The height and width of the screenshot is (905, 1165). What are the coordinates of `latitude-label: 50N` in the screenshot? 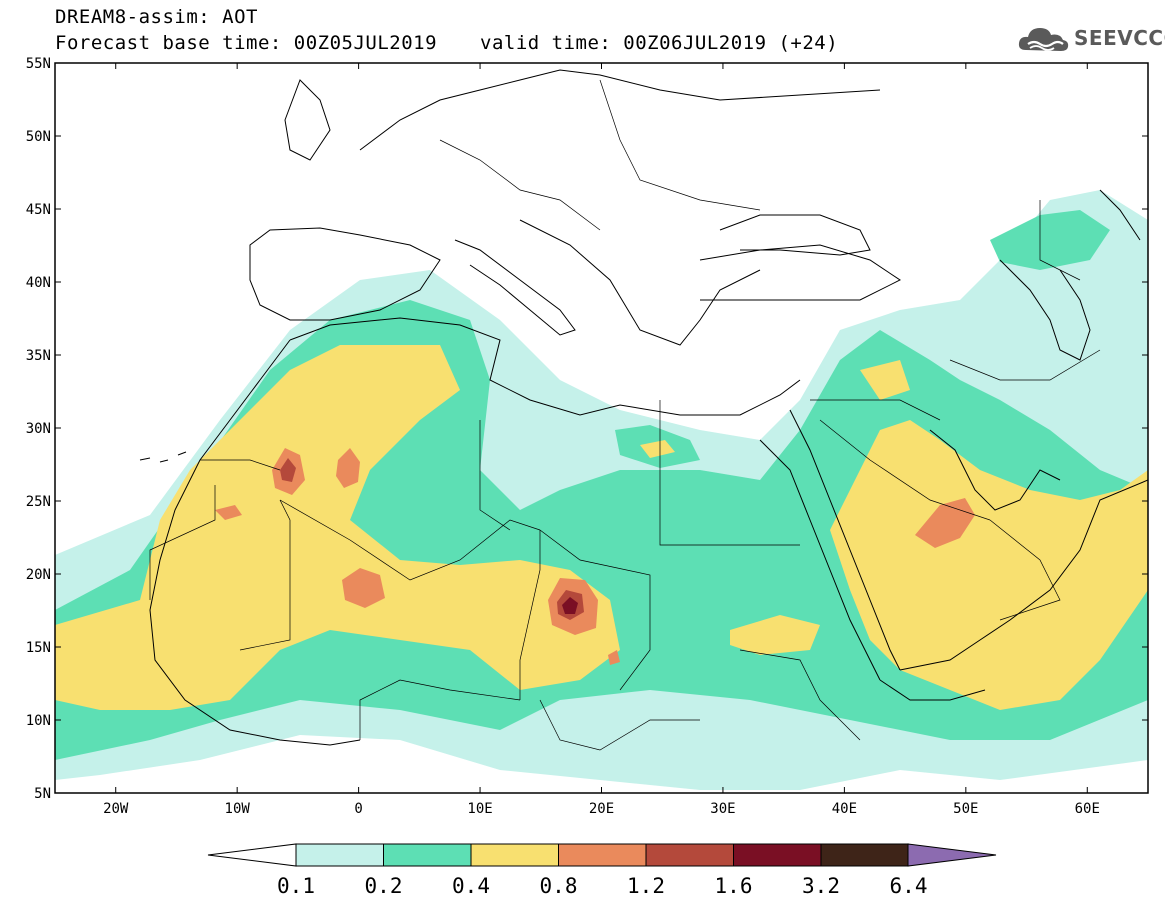 It's located at (38, 137).